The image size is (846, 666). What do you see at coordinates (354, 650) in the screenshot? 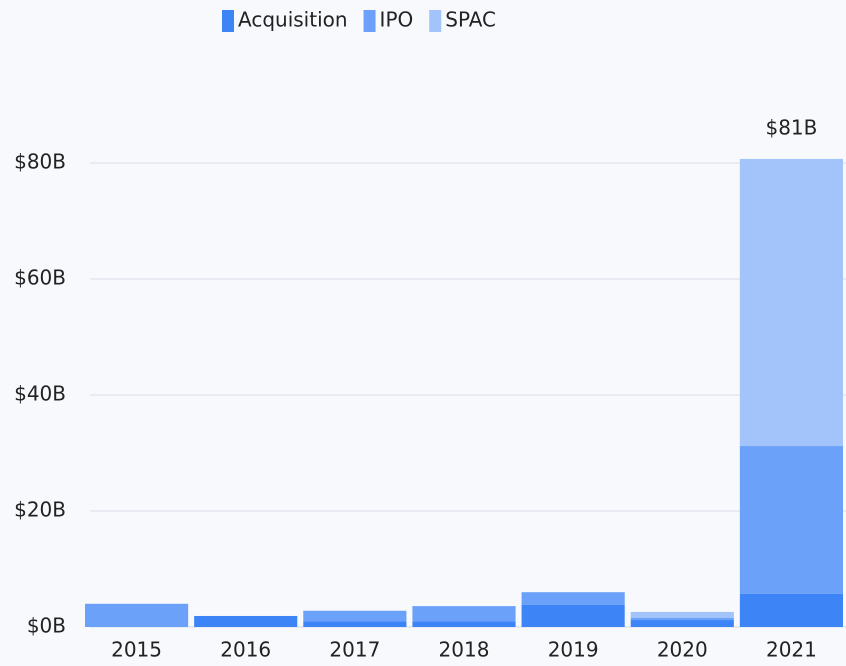
I see `x-tick-label: 2017` at bounding box center [354, 650].